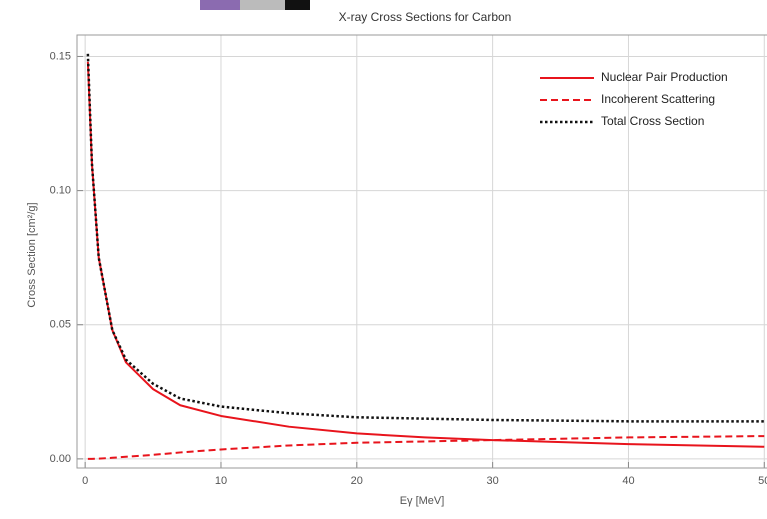  What do you see at coordinates (422, 501) in the screenshot?
I see `x-axis-label: Eγ [MeV]` at bounding box center [422, 501].